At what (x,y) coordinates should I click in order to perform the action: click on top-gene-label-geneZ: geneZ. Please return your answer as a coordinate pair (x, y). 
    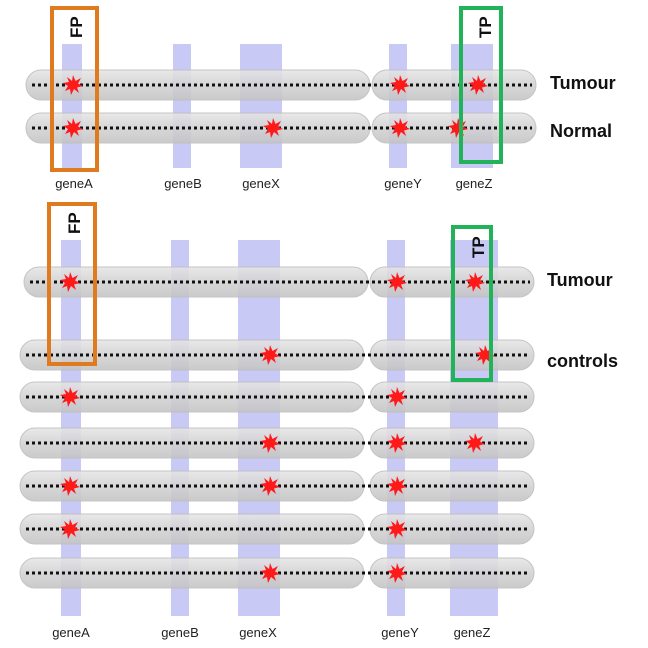
    Looking at the image, I should click on (474, 183).